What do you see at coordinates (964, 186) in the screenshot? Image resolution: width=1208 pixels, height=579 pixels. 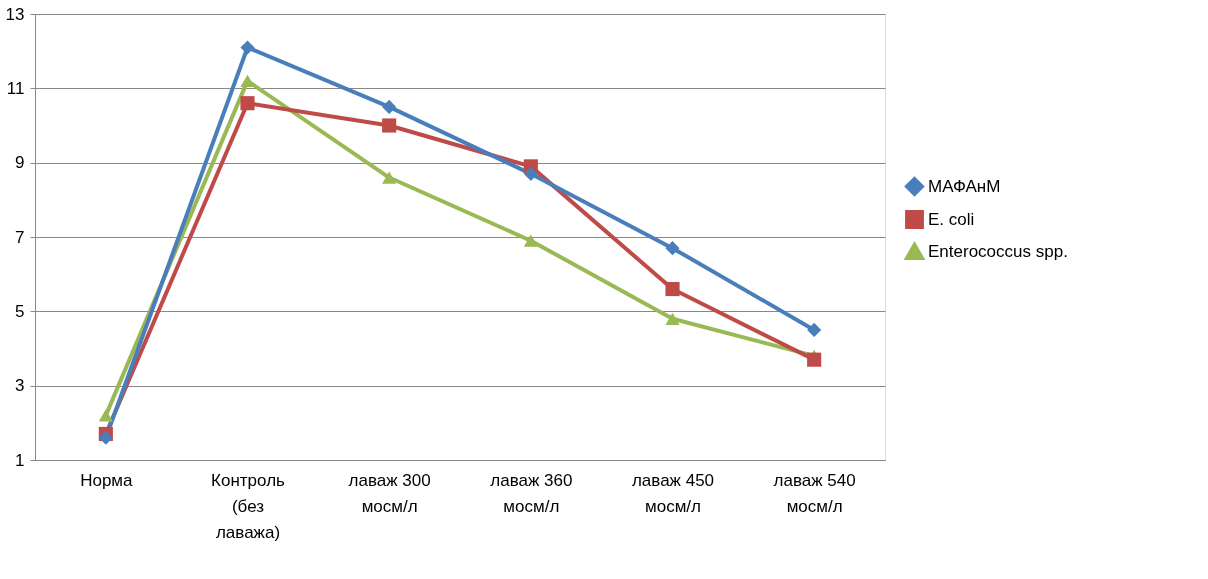 I see `legend-label: МАФАнМ` at bounding box center [964, 186].